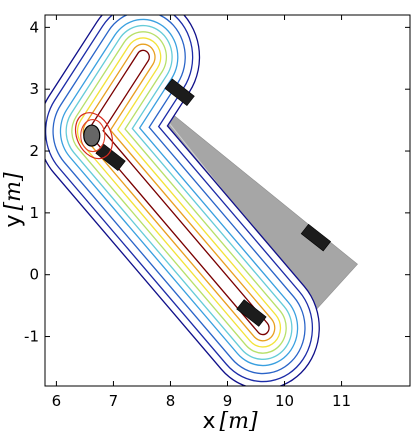  Describe the element at coordinates (284, 401) in the screenshot. I see `x-tick-label-4: 10` at that location.